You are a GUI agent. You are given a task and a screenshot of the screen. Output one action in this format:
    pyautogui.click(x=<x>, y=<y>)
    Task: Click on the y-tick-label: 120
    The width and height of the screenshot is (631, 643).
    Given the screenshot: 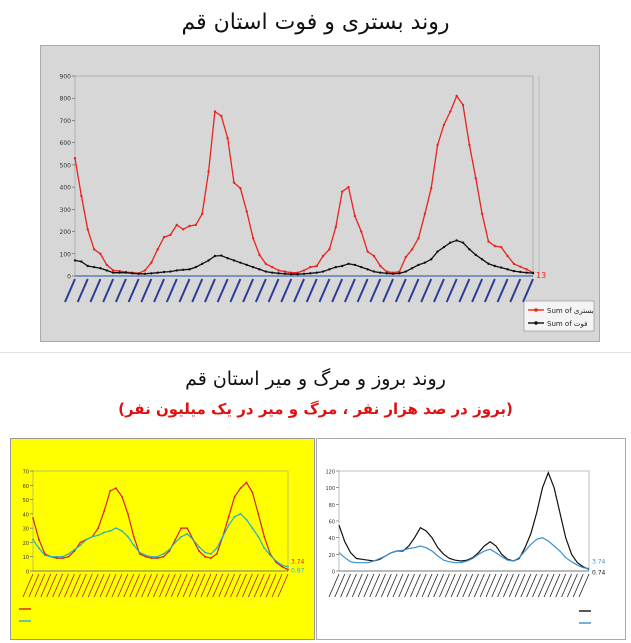 What is the action you would take?
    pyautogui.click(x=330, y=473)
    